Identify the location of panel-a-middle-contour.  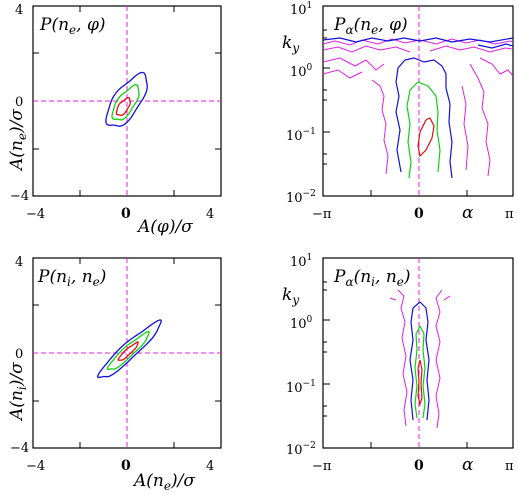
(125, 102).